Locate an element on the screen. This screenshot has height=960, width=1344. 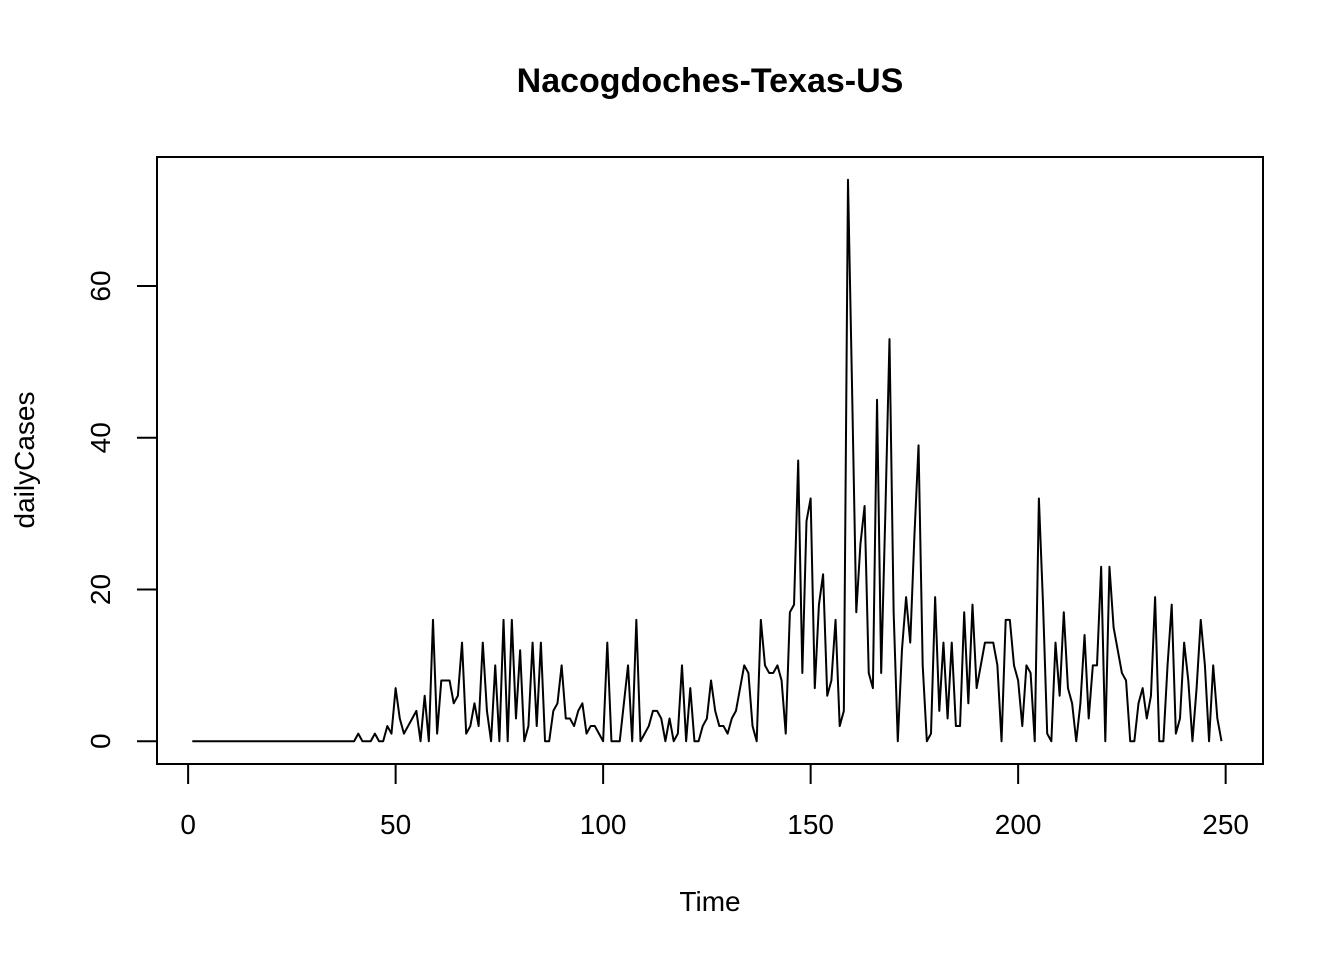
x-tick-label: 100 is located at coordinates (603, 824).